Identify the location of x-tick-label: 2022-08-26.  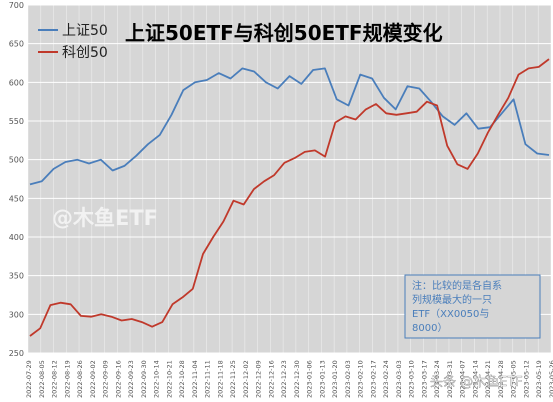
(80, 379).